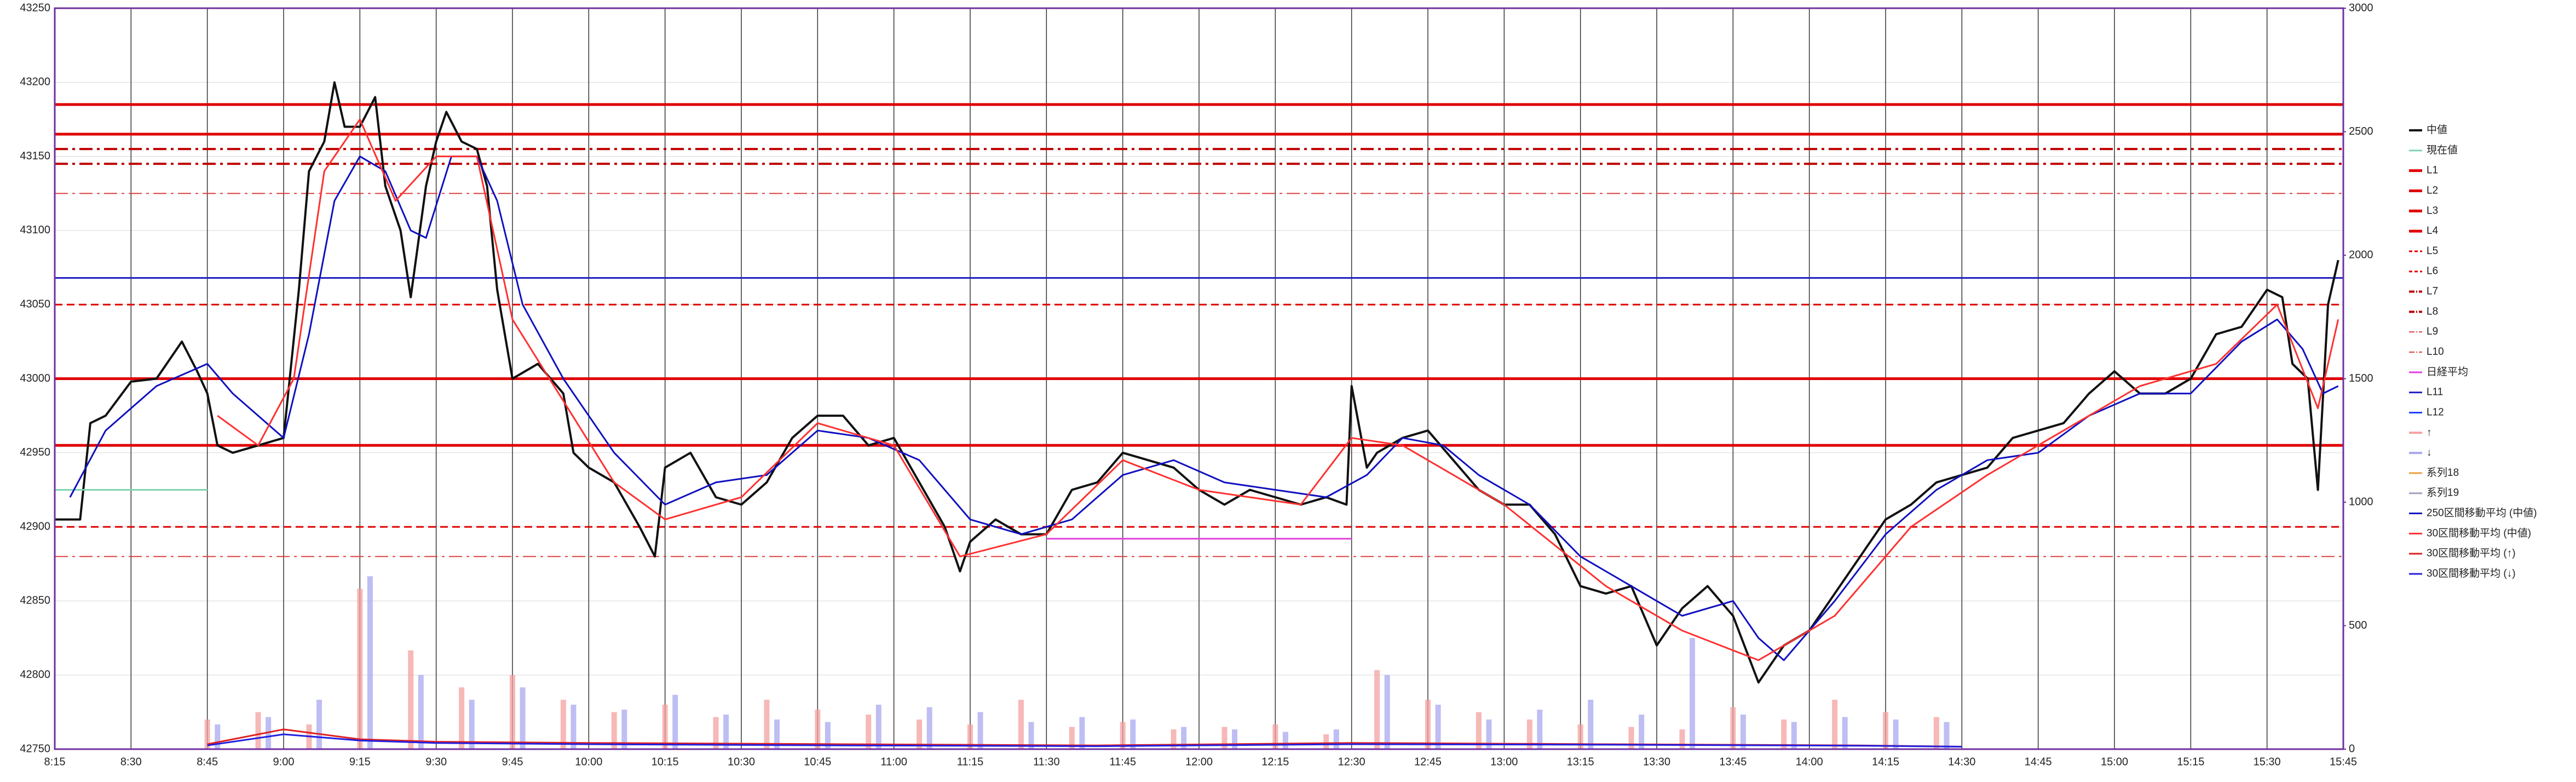 This screenshot has width=2576, height=782. What do you see at coordinates (2358, 625) in the screenshot?
I see `y2-tick-label: 500` at bounding box center [2358, 625].